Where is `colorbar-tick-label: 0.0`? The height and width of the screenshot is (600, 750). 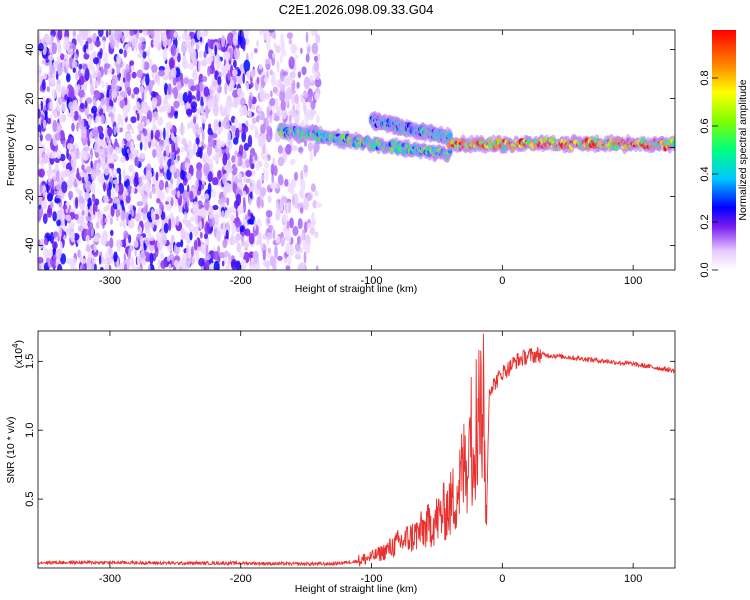 colorbar-tick-label: 0.0 is located at coordinates (705, 269).